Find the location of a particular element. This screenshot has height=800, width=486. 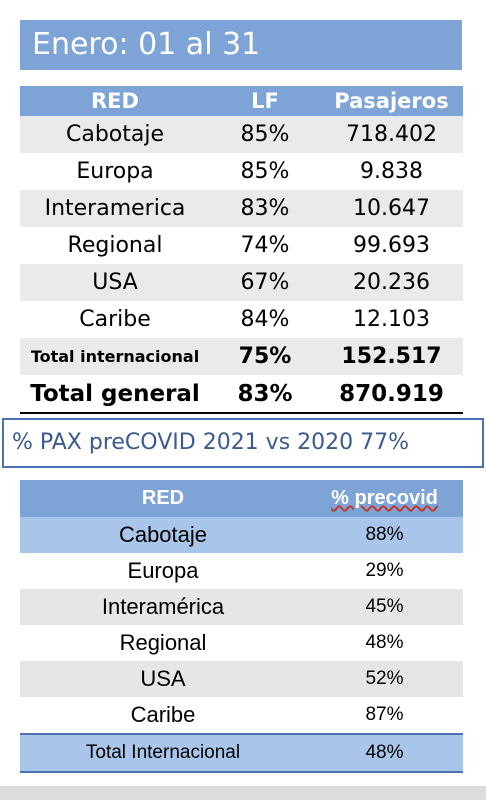

total-general-row: Total general 83% 870.919 is located at coordinates (241, 394).